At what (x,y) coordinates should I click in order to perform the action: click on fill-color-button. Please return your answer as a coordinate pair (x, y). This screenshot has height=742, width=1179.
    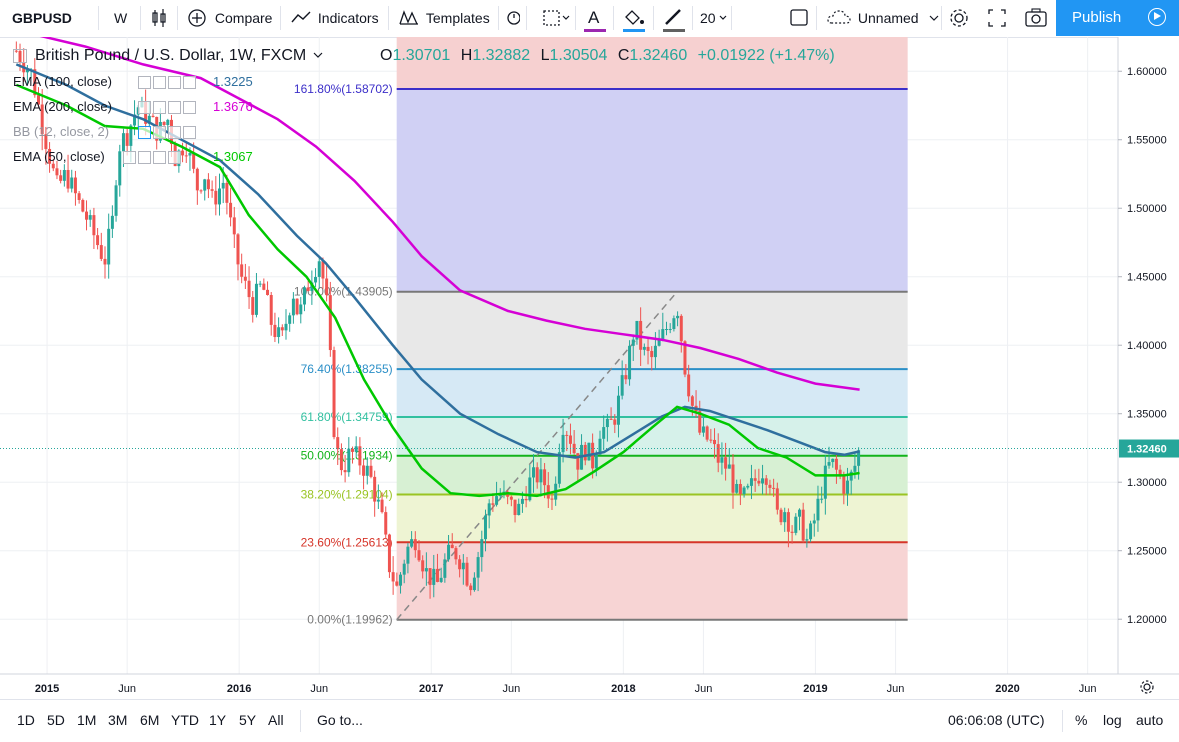
    Looking at the image, I should click on (634, 18).